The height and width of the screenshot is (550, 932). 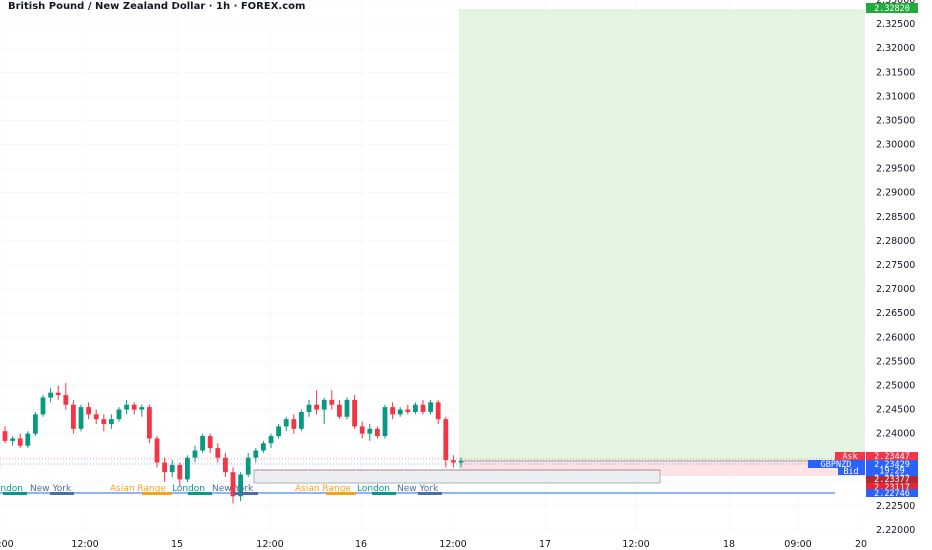 What do you see at coordinates (457, 476) in the screenshot?
I see `range-box` at bounding box center [457, 476].